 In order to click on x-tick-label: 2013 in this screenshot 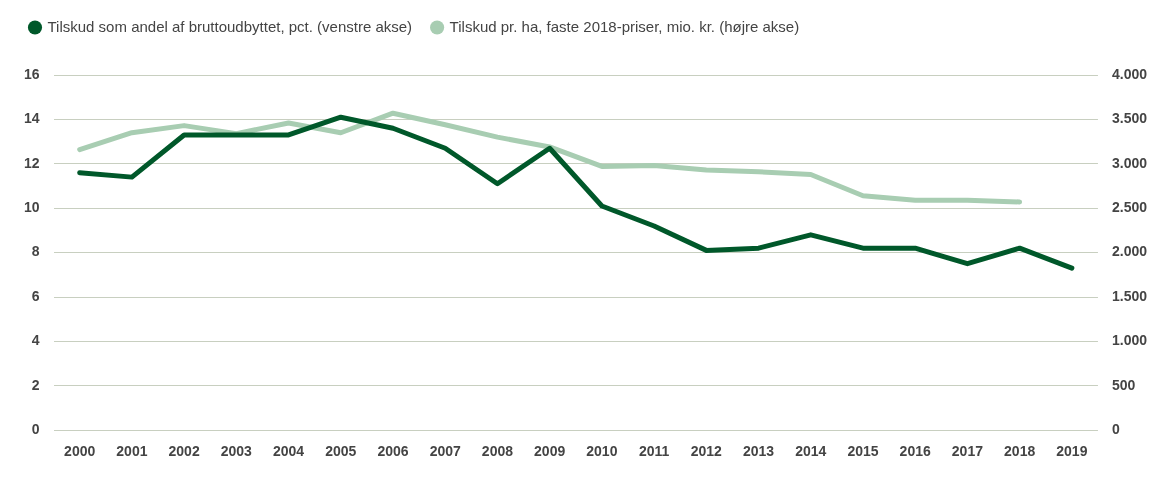, I will do `click(758, 451)`.